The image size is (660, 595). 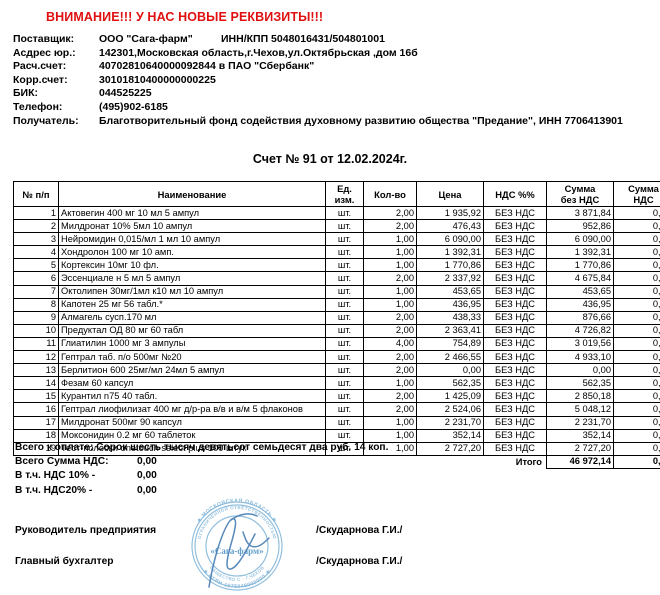 I want to click on cell-sum-no-vat: 453,65, so click(x=580, y=291).